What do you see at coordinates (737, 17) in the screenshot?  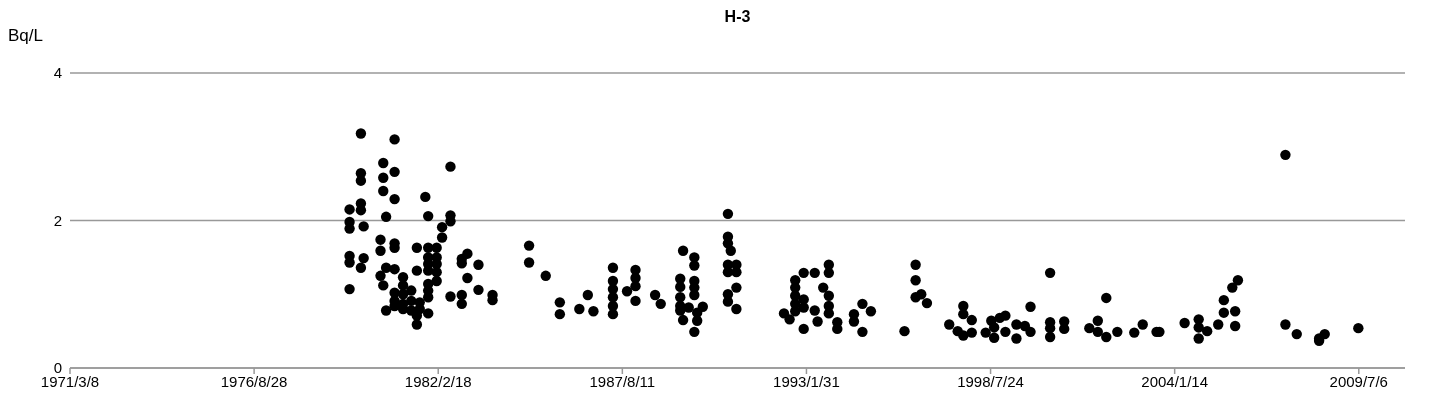 I see `chart-title: H-3` at bounding box center [737, 17].